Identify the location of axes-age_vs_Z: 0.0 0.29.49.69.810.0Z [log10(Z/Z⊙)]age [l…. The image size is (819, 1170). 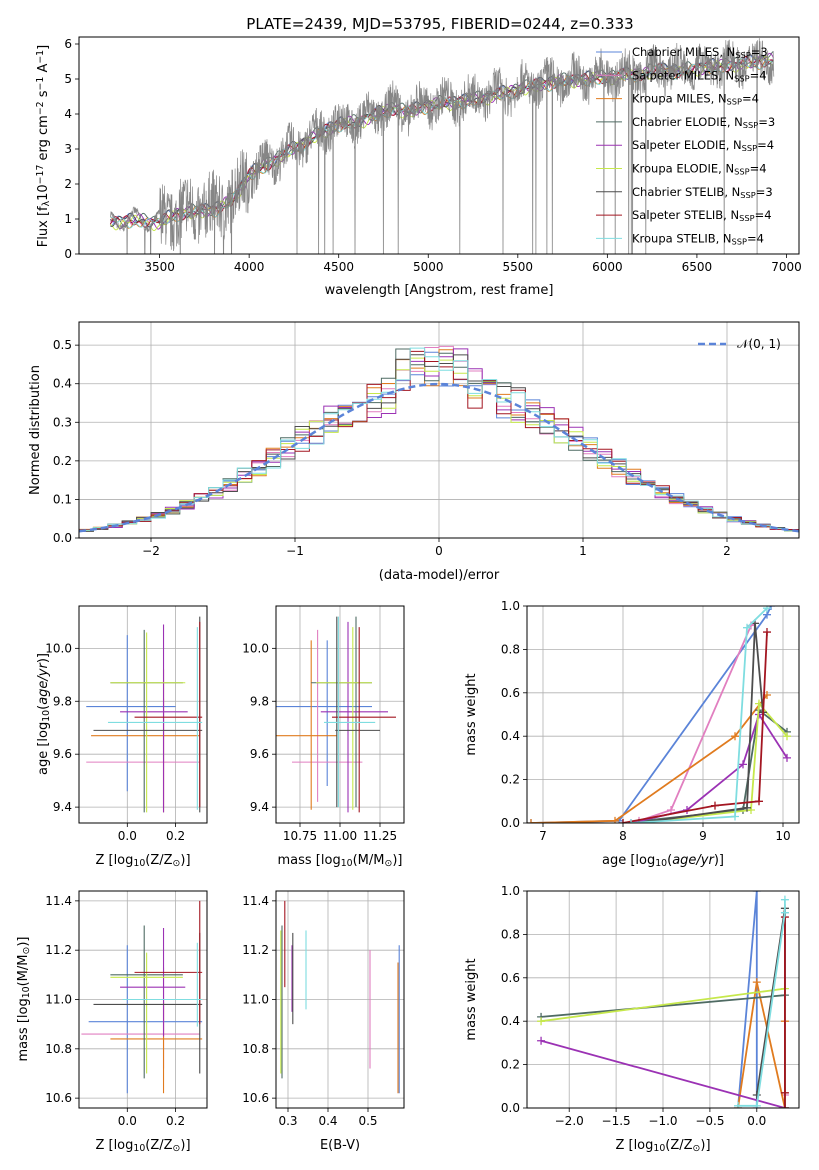
(122, 737).